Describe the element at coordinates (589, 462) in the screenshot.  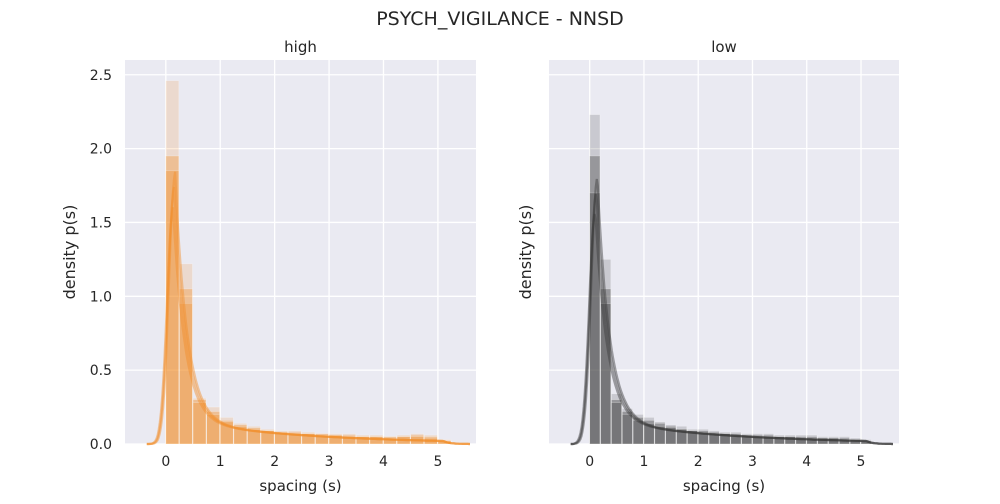
I see `x-tick-label: 0` at that location.